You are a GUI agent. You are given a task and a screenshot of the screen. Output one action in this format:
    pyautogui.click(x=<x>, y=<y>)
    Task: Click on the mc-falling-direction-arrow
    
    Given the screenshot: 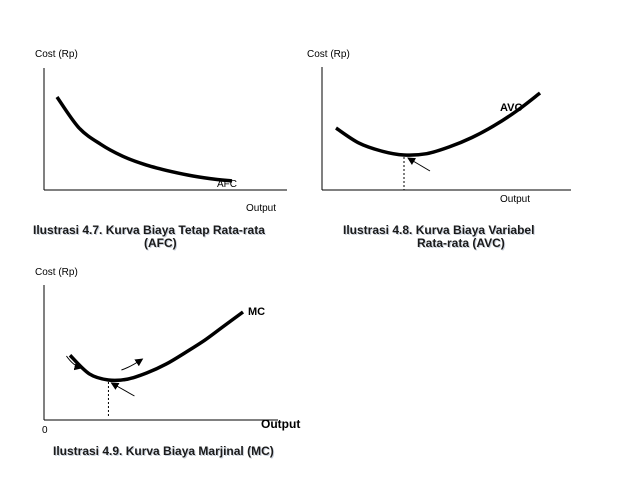 What is the action you would take?
    pyautogui.click(x=74, y=363)
    